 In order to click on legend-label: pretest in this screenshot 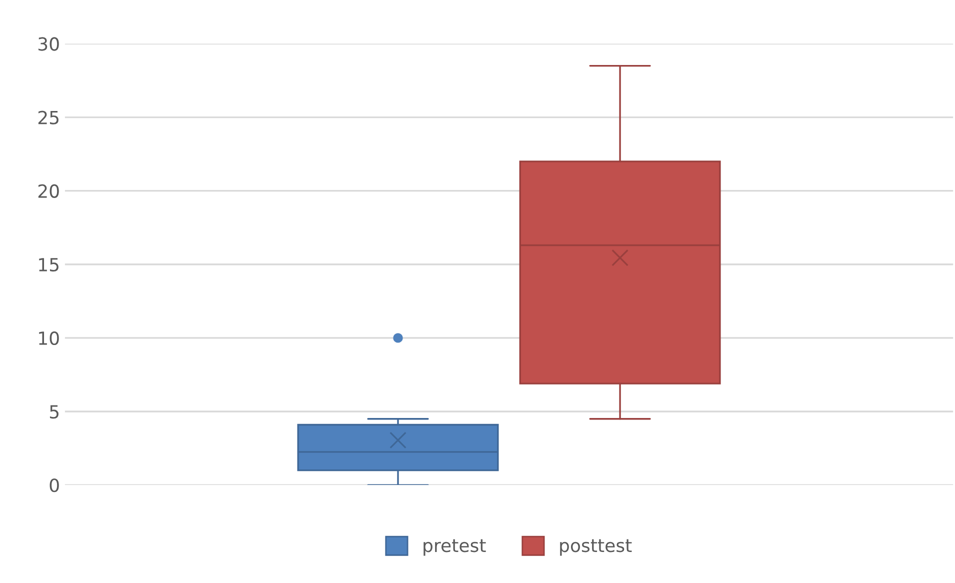, I will do `click(455, 547)`.